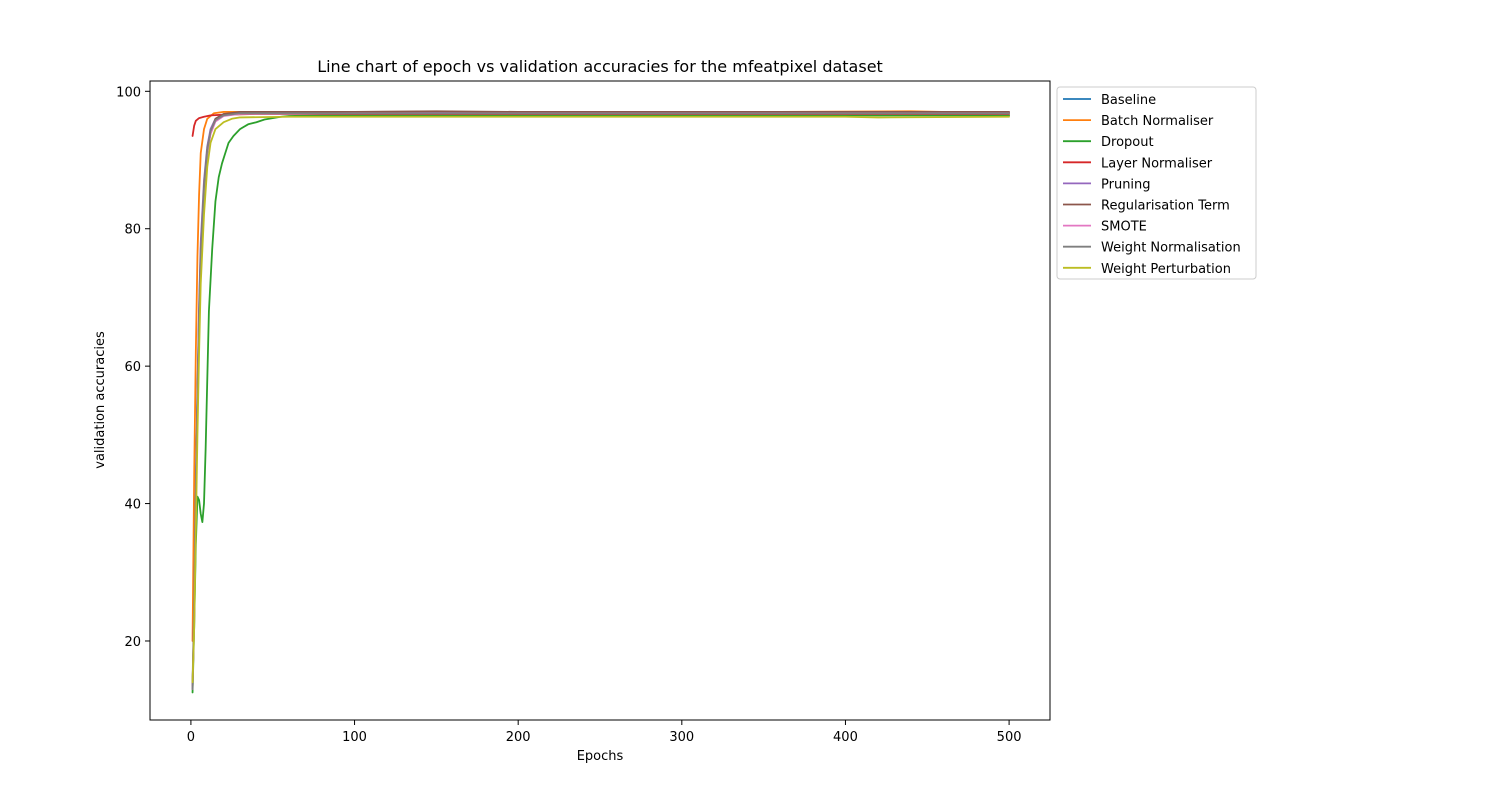  Describe the element at coordinates (1171, 248) in the screenshot. I see `legend-label-7: Weight Normalisation` at that location.